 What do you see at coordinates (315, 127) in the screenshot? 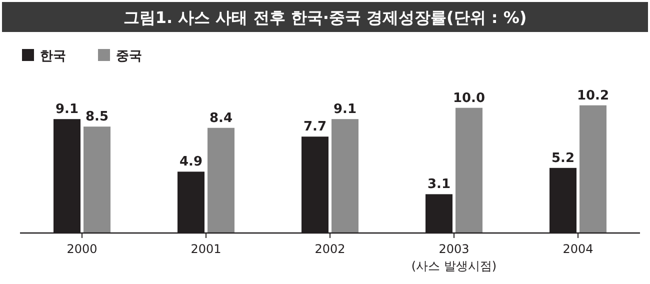
I see `data-label: 7.7` at bounding box center [315, 127].